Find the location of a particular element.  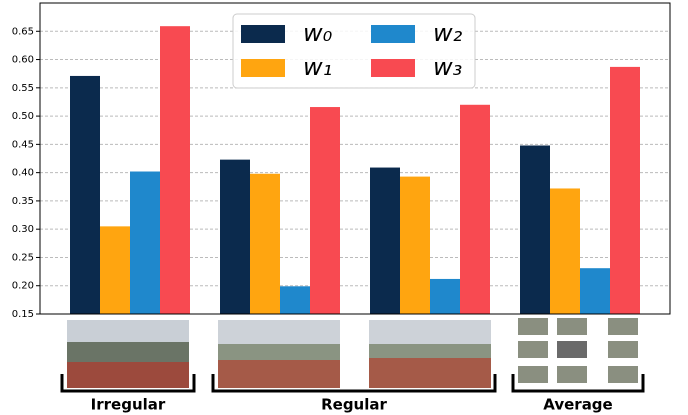

y-tick-label: 0.65 is located at coordinates (23, 31).